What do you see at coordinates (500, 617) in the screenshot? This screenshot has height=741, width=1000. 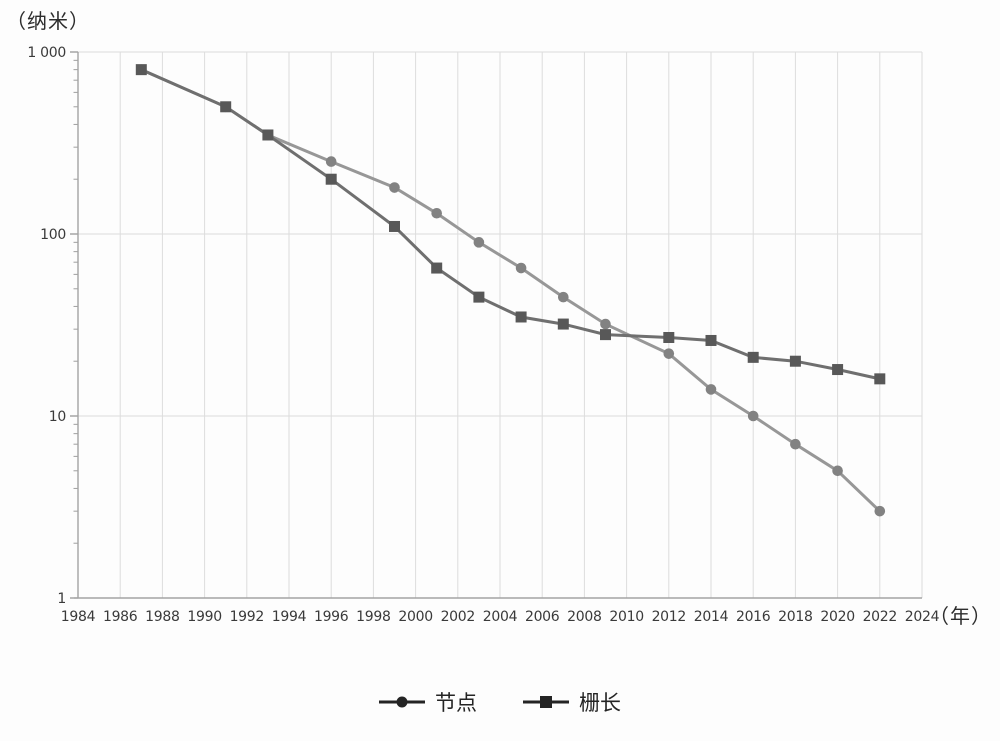 I see `x-tick-label: 2004` at bounding box center [500, 617].